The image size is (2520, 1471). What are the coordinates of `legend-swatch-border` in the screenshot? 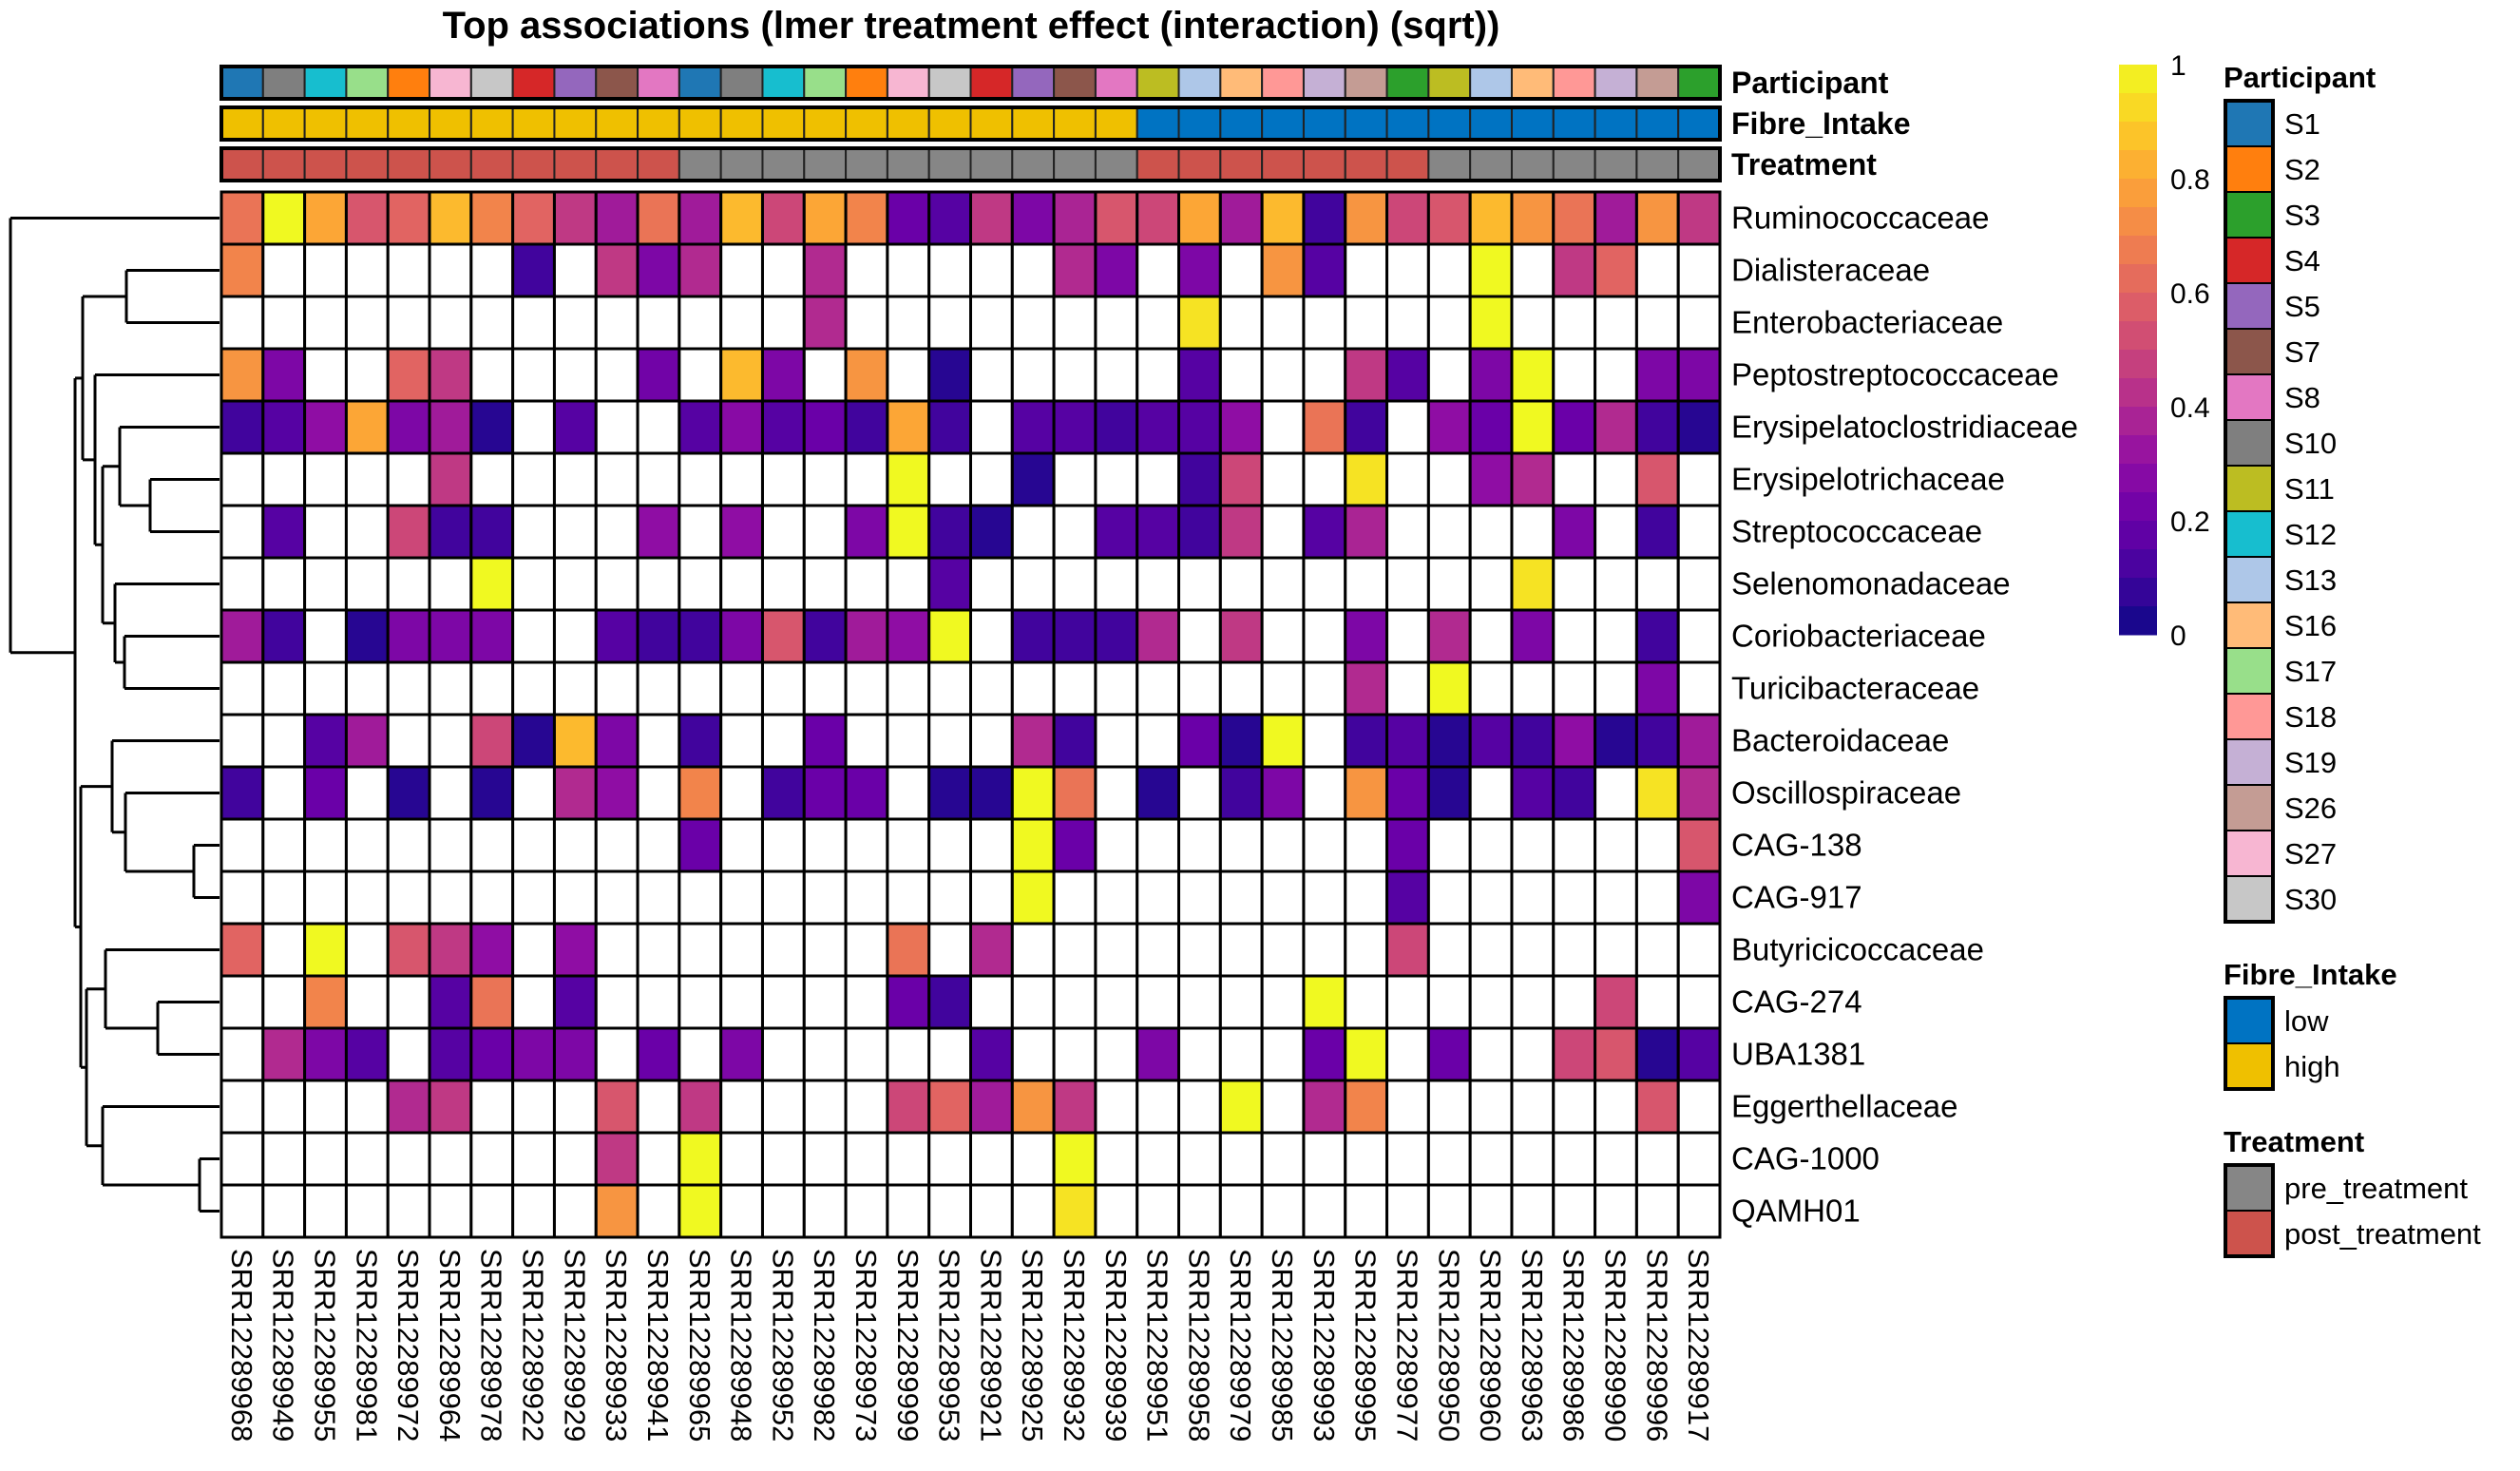 It's located at (2249, 512).